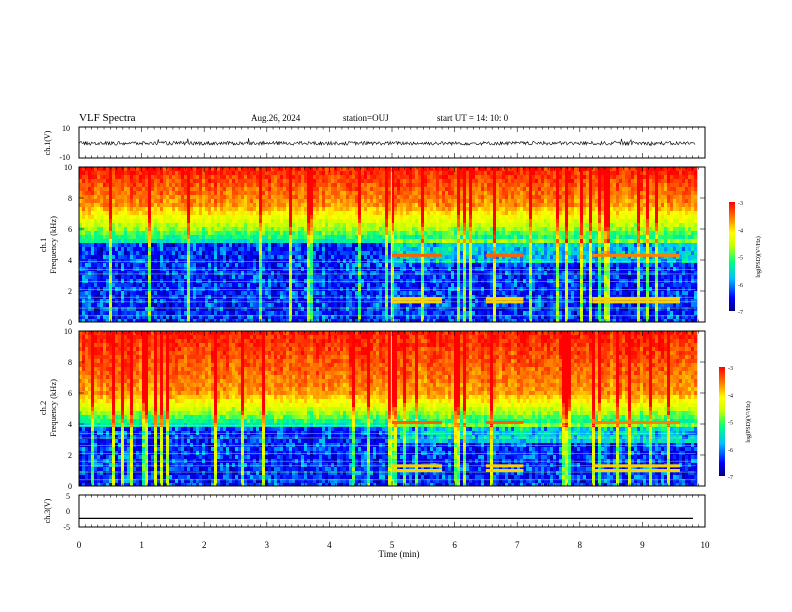 This screenshot has height=612, width=792. What do you see at coordinates (387, 142) in the screenshot?
I see `ch1-waveform-trace` at bounding box center [387, 142].